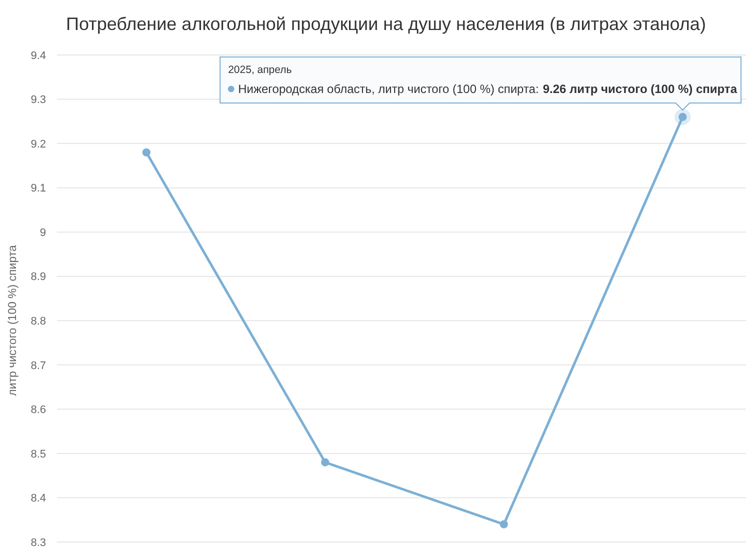  Describe the element at coordinates (43, 232) in the screenshot. I see `y-tick-label: 9` at that location.